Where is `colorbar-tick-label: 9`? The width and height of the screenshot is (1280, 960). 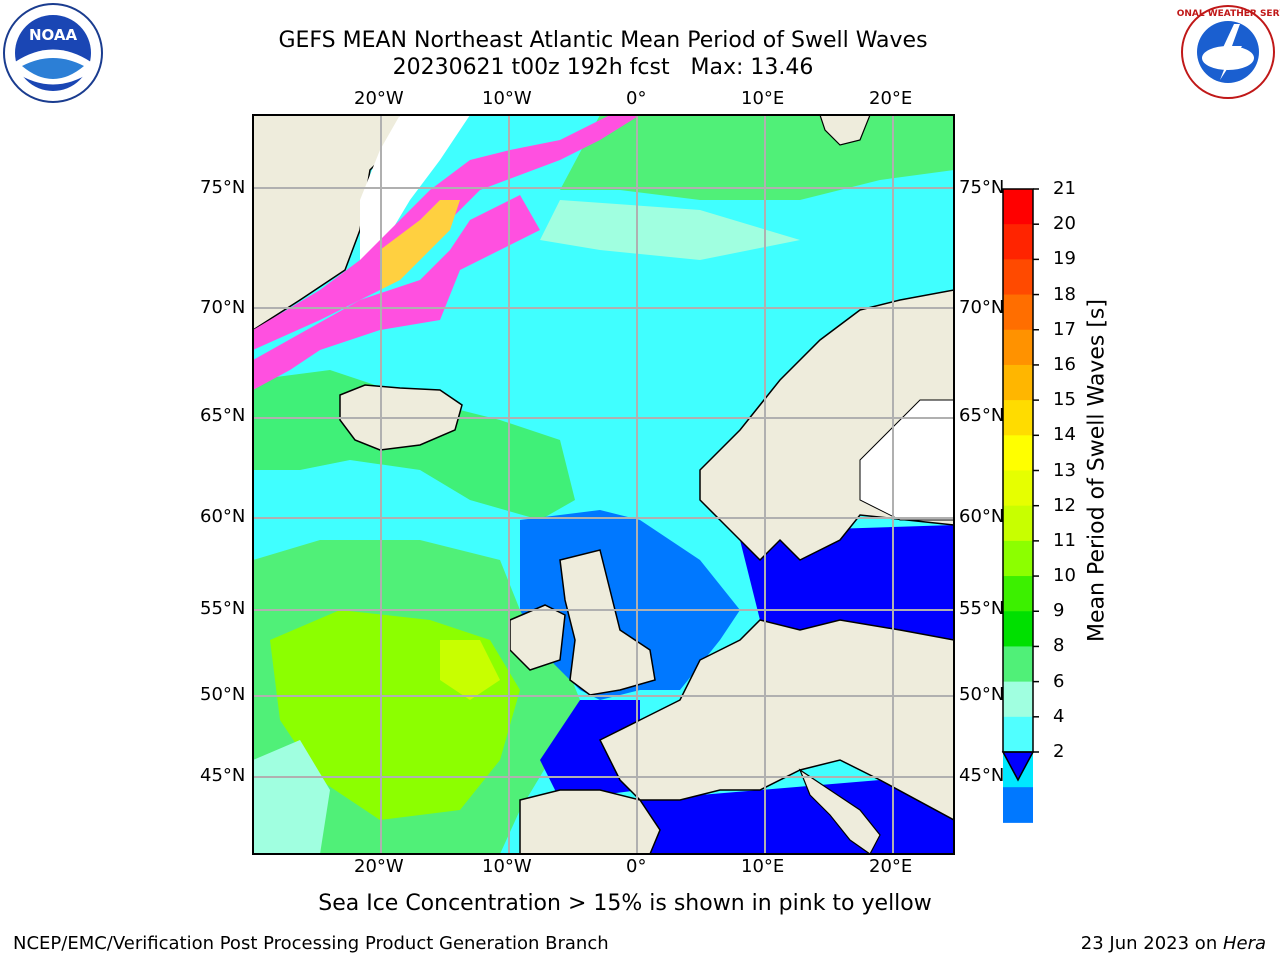 colorbar-tick-label: 9 is located at coordinates (1059, 611).